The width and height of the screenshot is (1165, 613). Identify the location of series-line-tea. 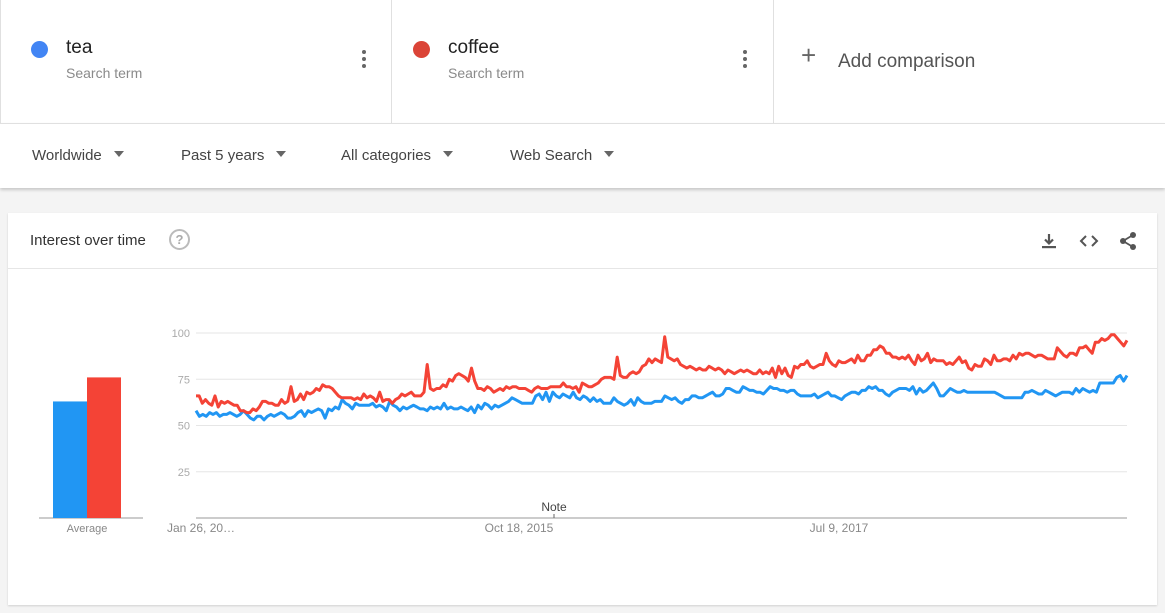
(661, 398).